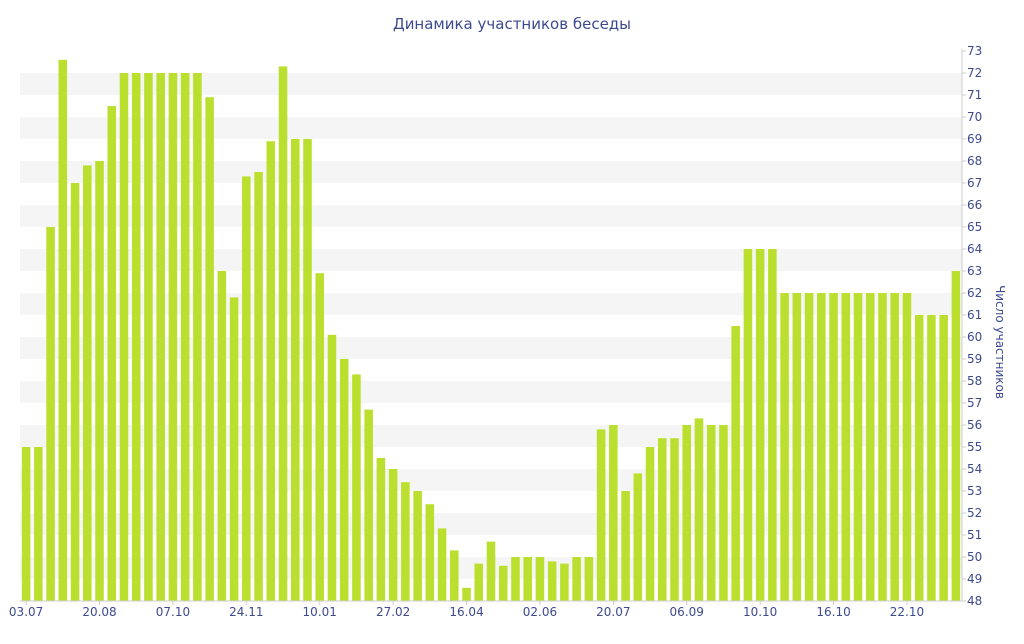 The image size is (1024, 644). What do you see at coordinates (974, 271) in the screenshot?
I see `y-tick-label: 63` at bounding box center [974, 271].